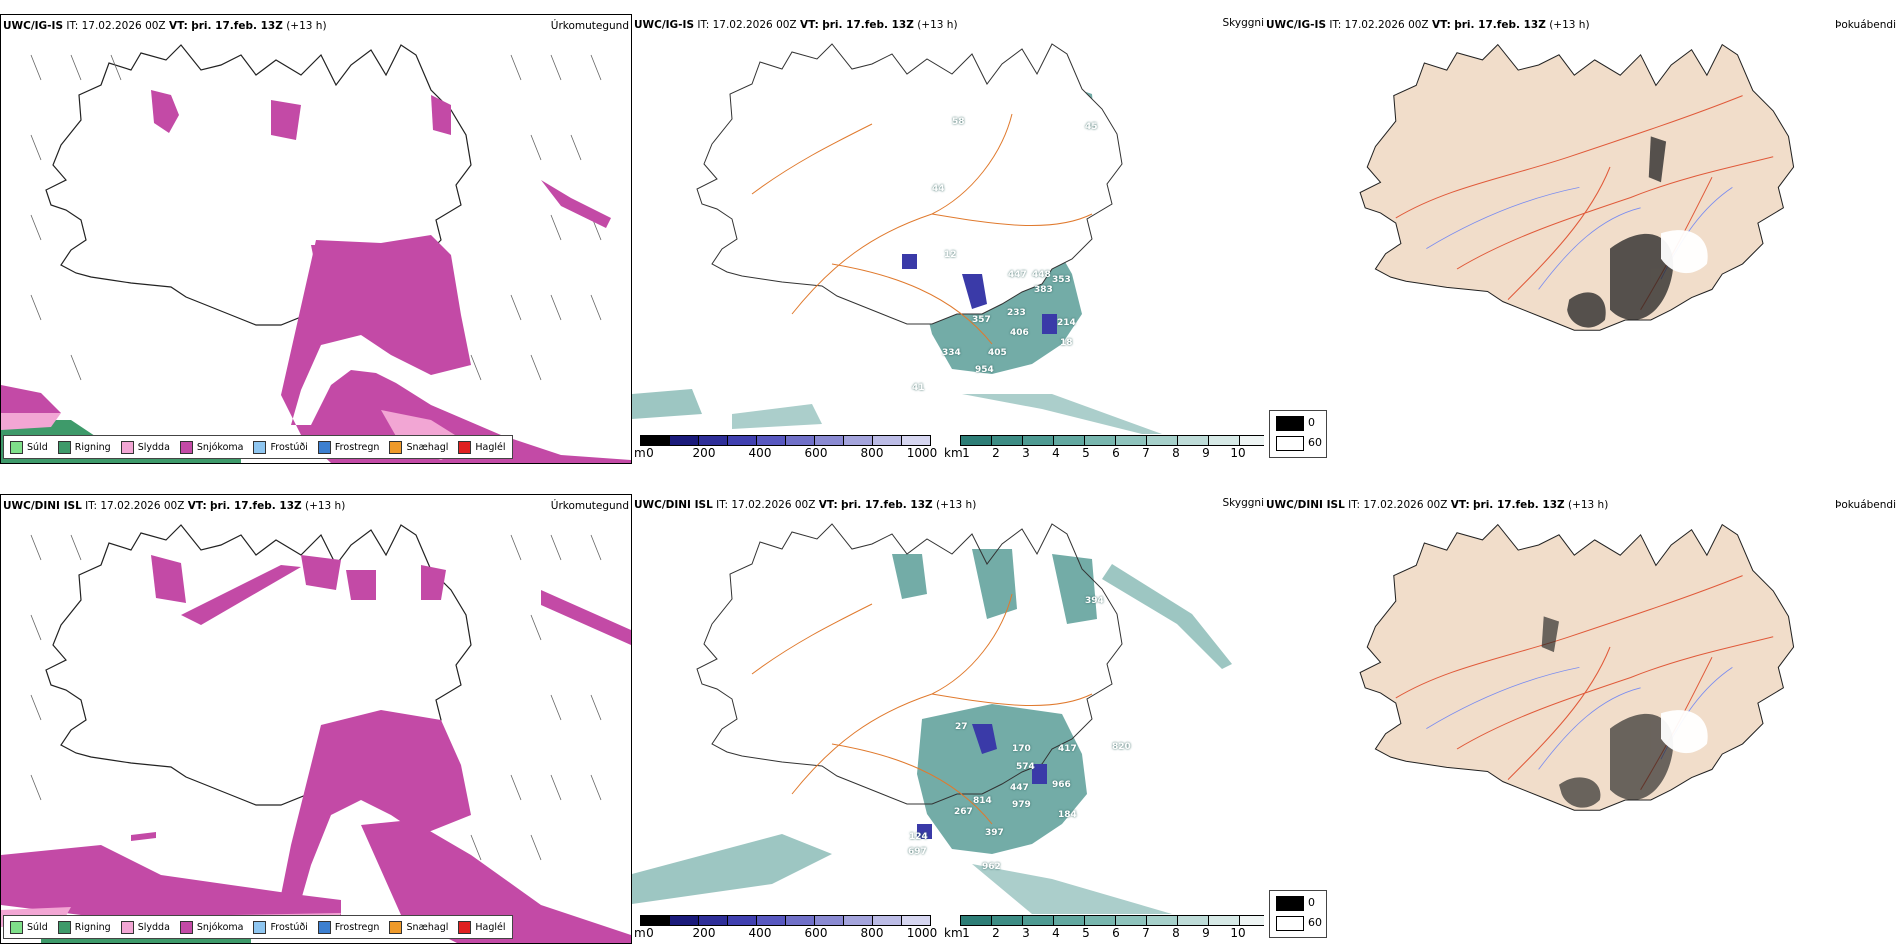  I want to click on fog-legend-label: 60, so click(1315, 442).